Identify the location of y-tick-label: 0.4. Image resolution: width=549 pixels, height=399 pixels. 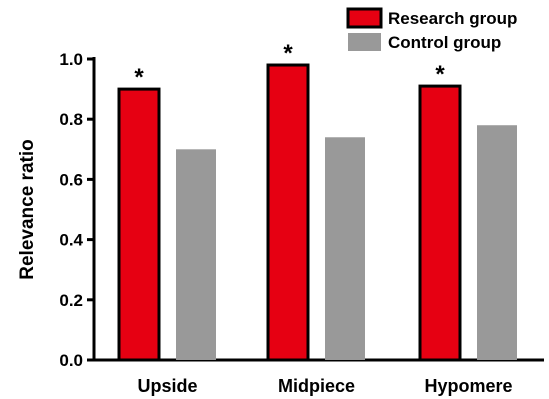
(71, 240).